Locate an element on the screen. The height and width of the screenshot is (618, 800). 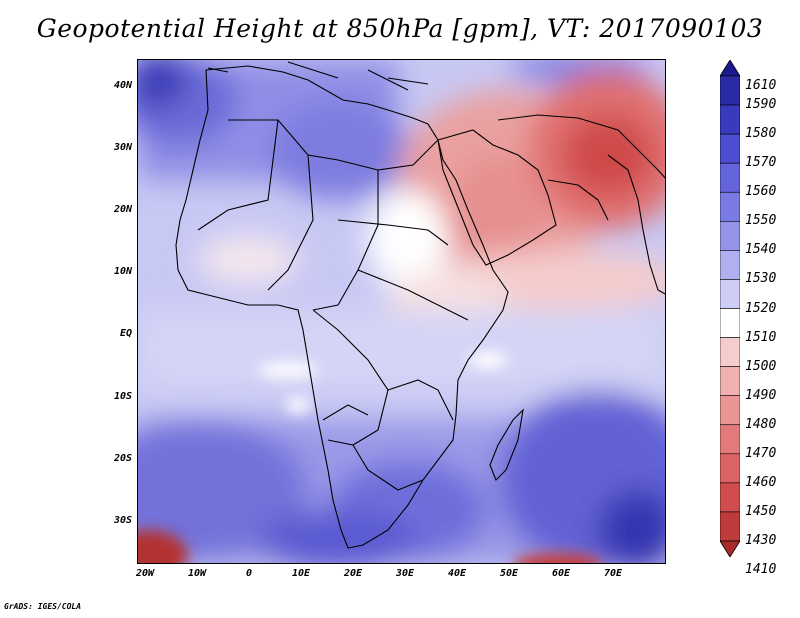
lat-label-30n: 30N is located at coordinates (122, 147).